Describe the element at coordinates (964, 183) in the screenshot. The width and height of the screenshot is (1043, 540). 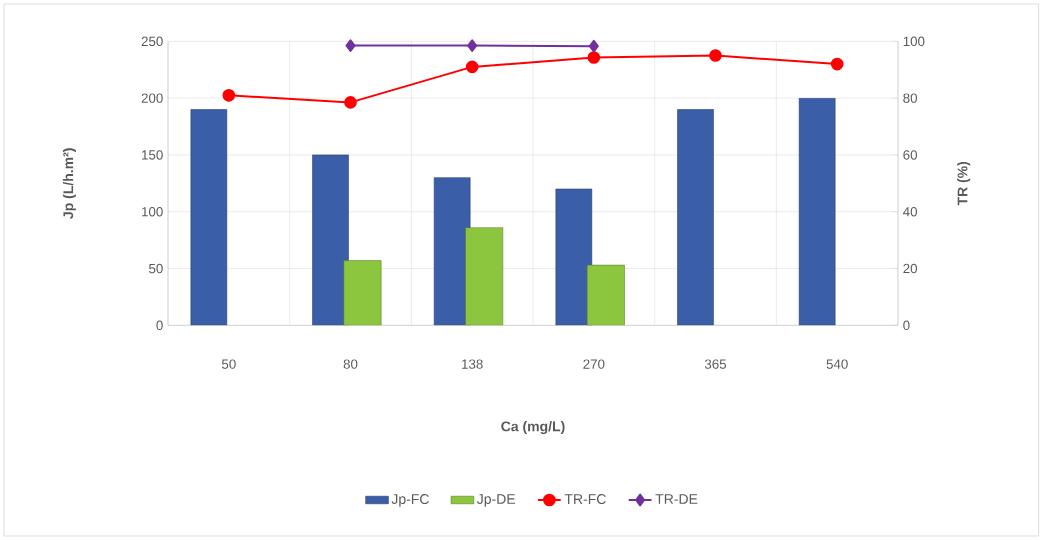
I see `y2-axis-title: TR (%)` at that location.